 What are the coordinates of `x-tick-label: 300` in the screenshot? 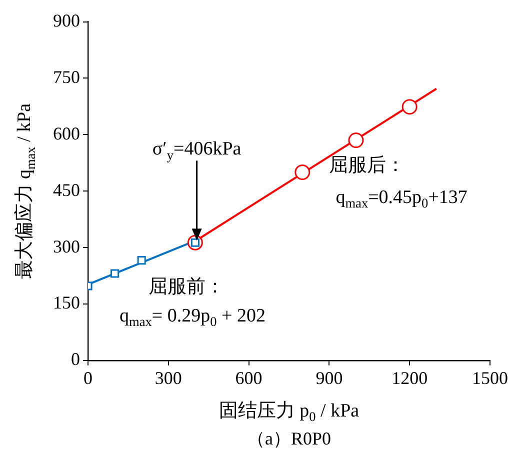 It's located at (168, 378).